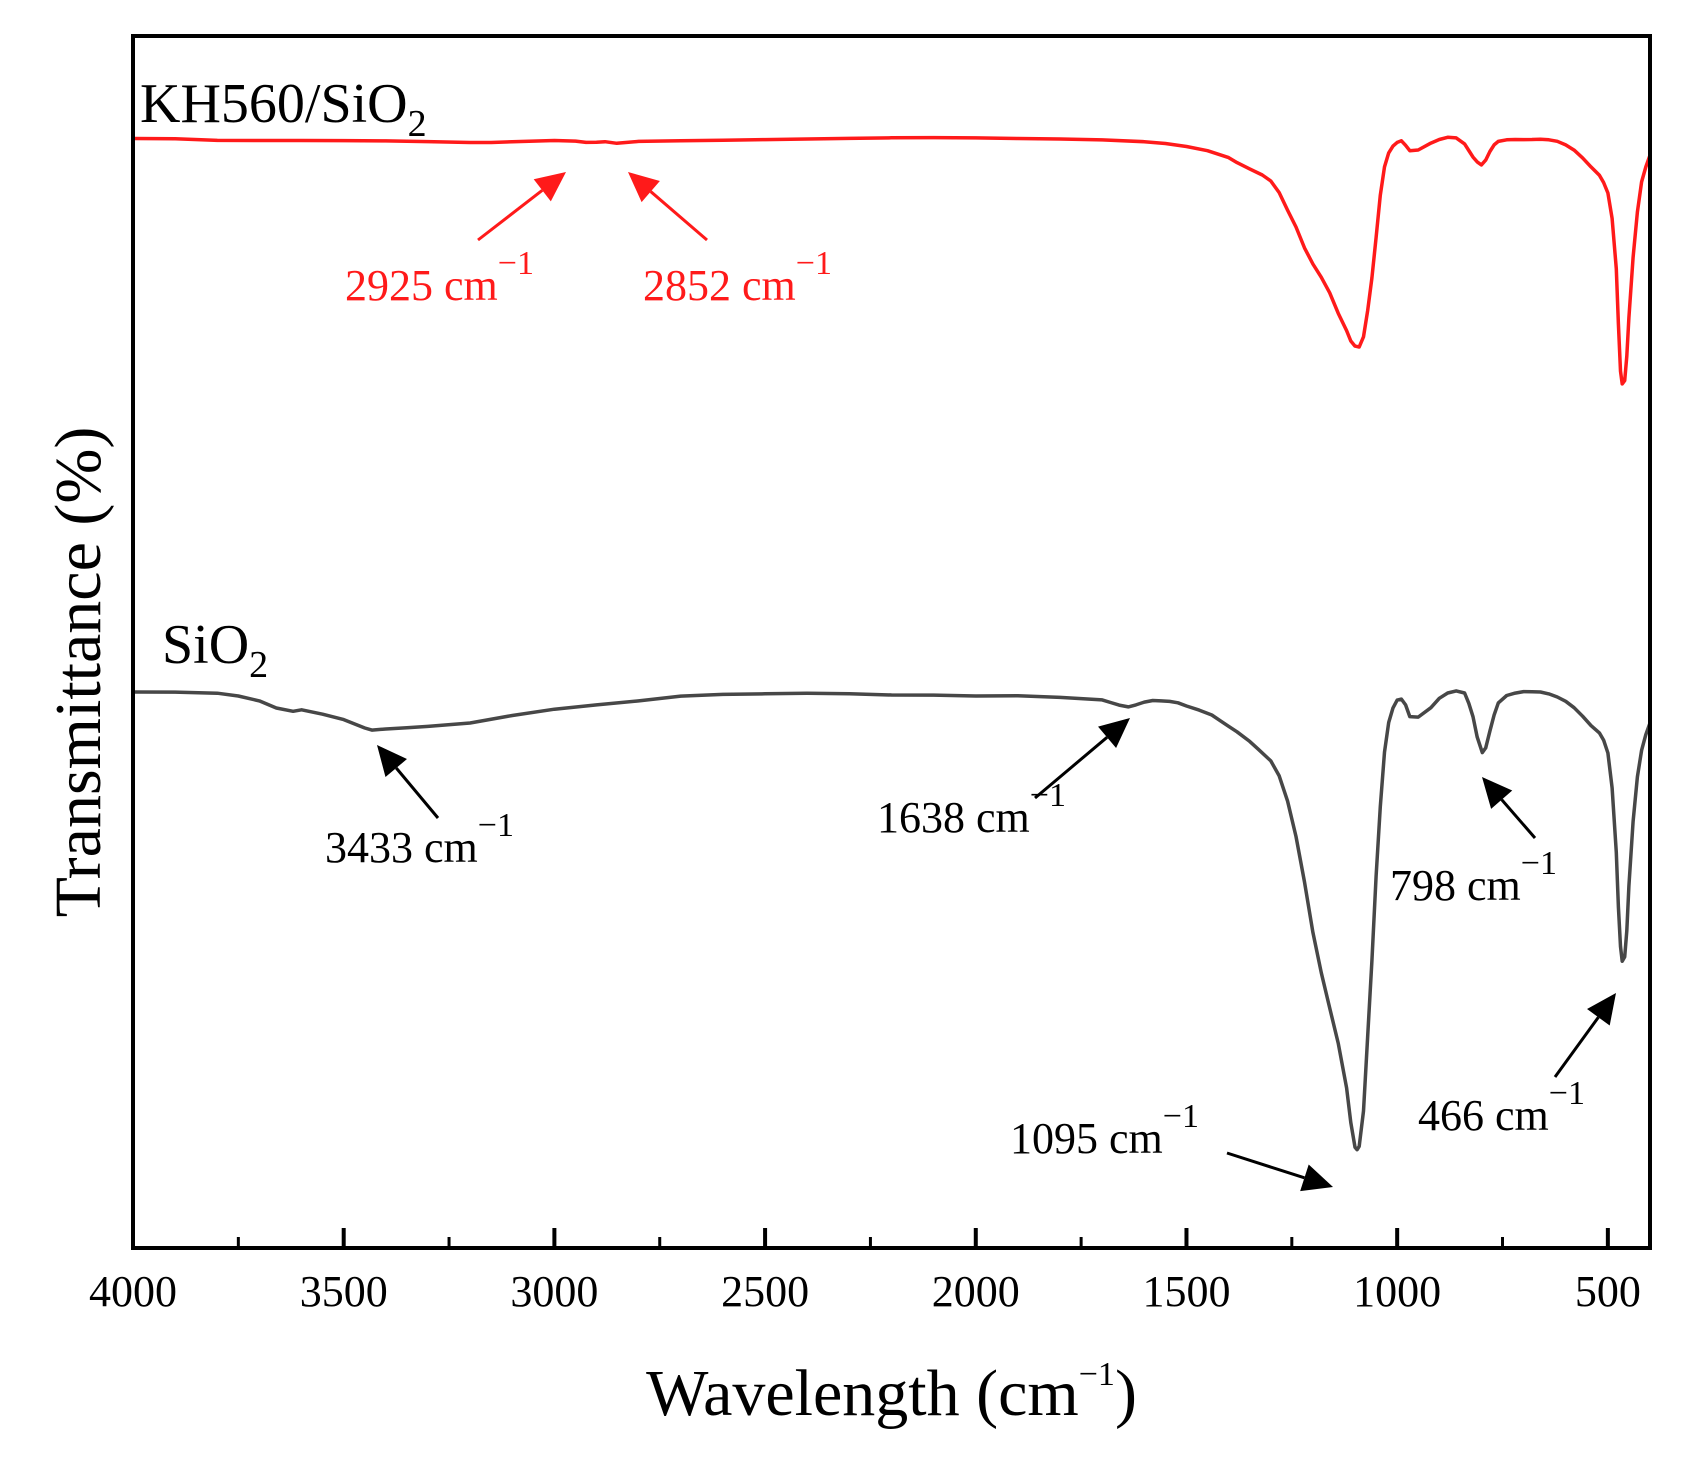 The image size is (1683, 1459). What do you see at coordinates (283, 379) in the screenshot?
I see `labels-layer: KH560/SiO2 SiO2` at bounding box center [283, 379].